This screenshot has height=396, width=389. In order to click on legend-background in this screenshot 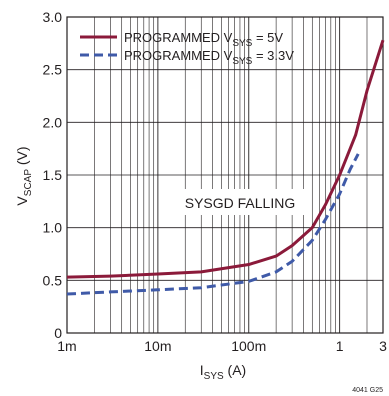, I will do `click(207, 44)`.